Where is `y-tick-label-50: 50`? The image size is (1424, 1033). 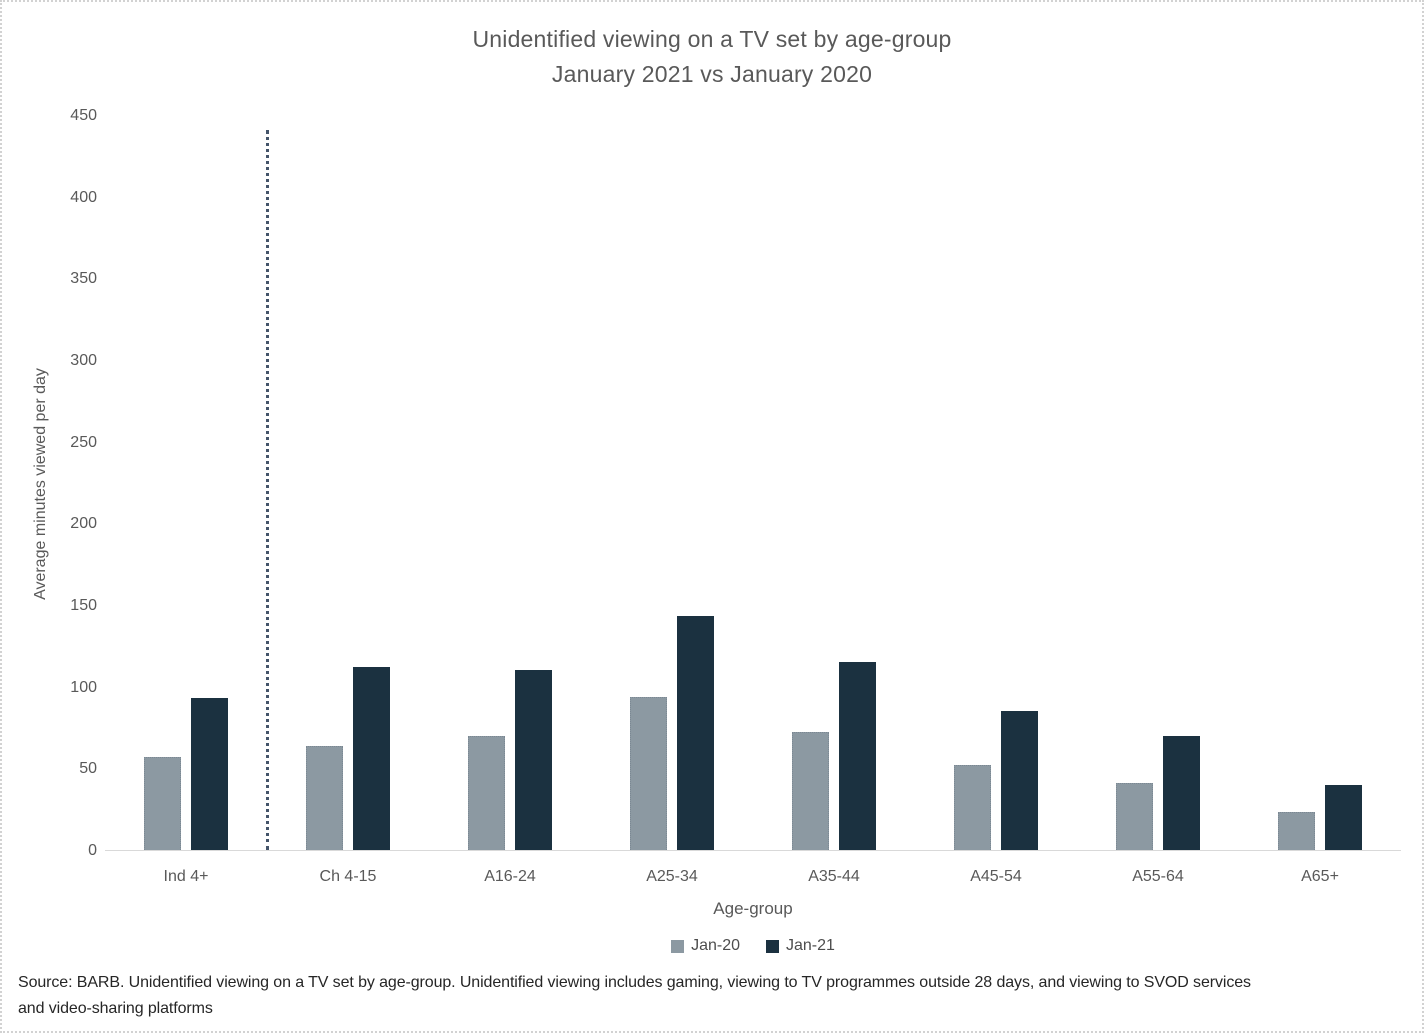
y-tick-label-50: 50 is located at coordinates (88, 769).